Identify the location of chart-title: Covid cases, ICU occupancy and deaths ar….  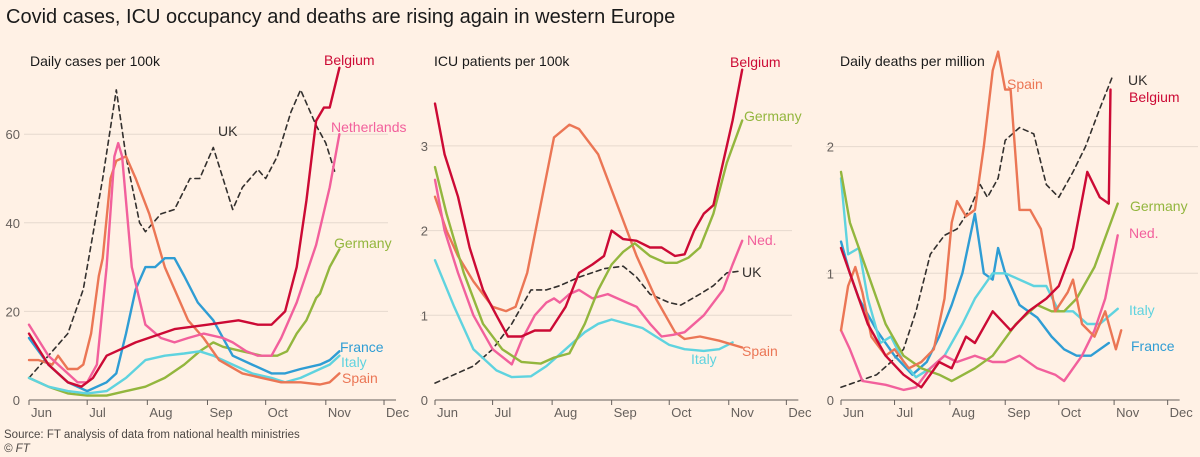
(341, 17).